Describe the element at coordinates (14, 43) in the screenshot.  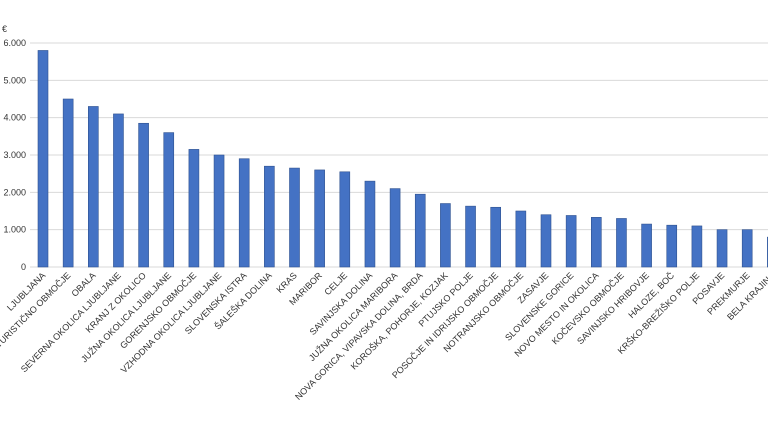
I see `y-tick-label: 6.000` at that location.